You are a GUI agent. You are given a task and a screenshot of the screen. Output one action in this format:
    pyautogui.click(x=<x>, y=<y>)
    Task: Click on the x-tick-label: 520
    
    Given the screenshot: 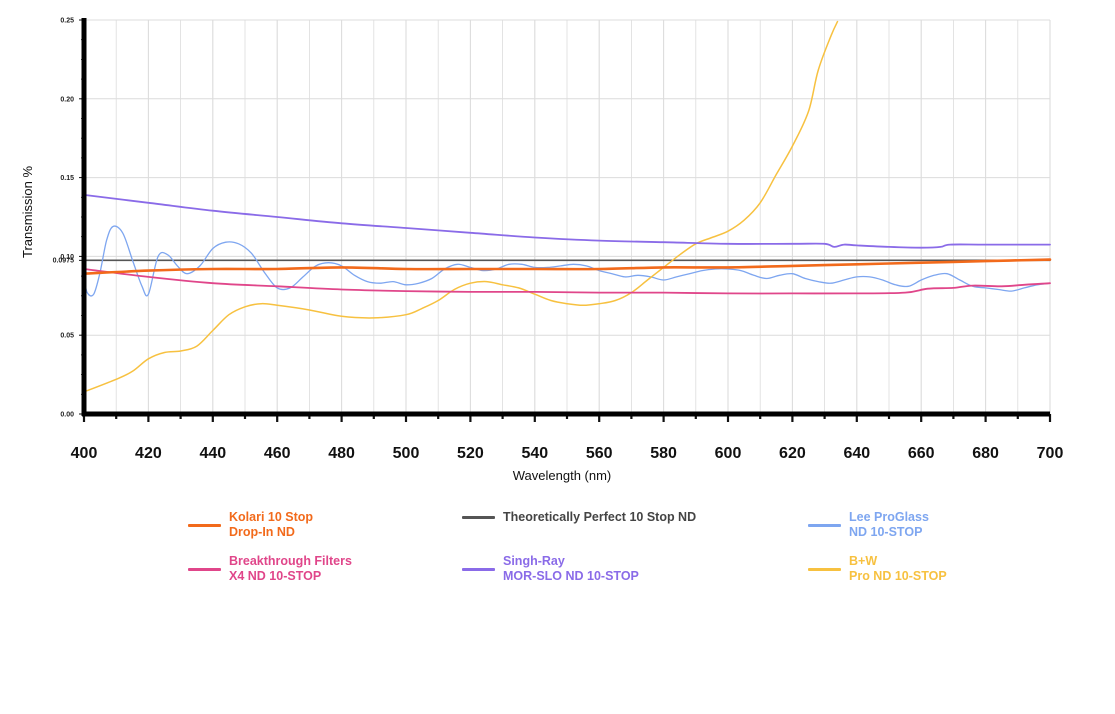 What is the action you would take?
    pyautogui.click(x=470, y=453)
    